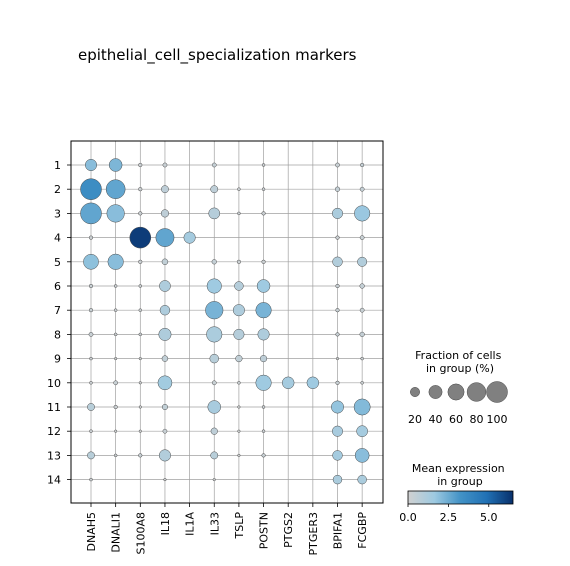 The height and width of the screenshot is (566, 570). Describe the element at coordinates (408, 517) in the screenshot. I see `colorbar-tick-label: 0.0` at that location.